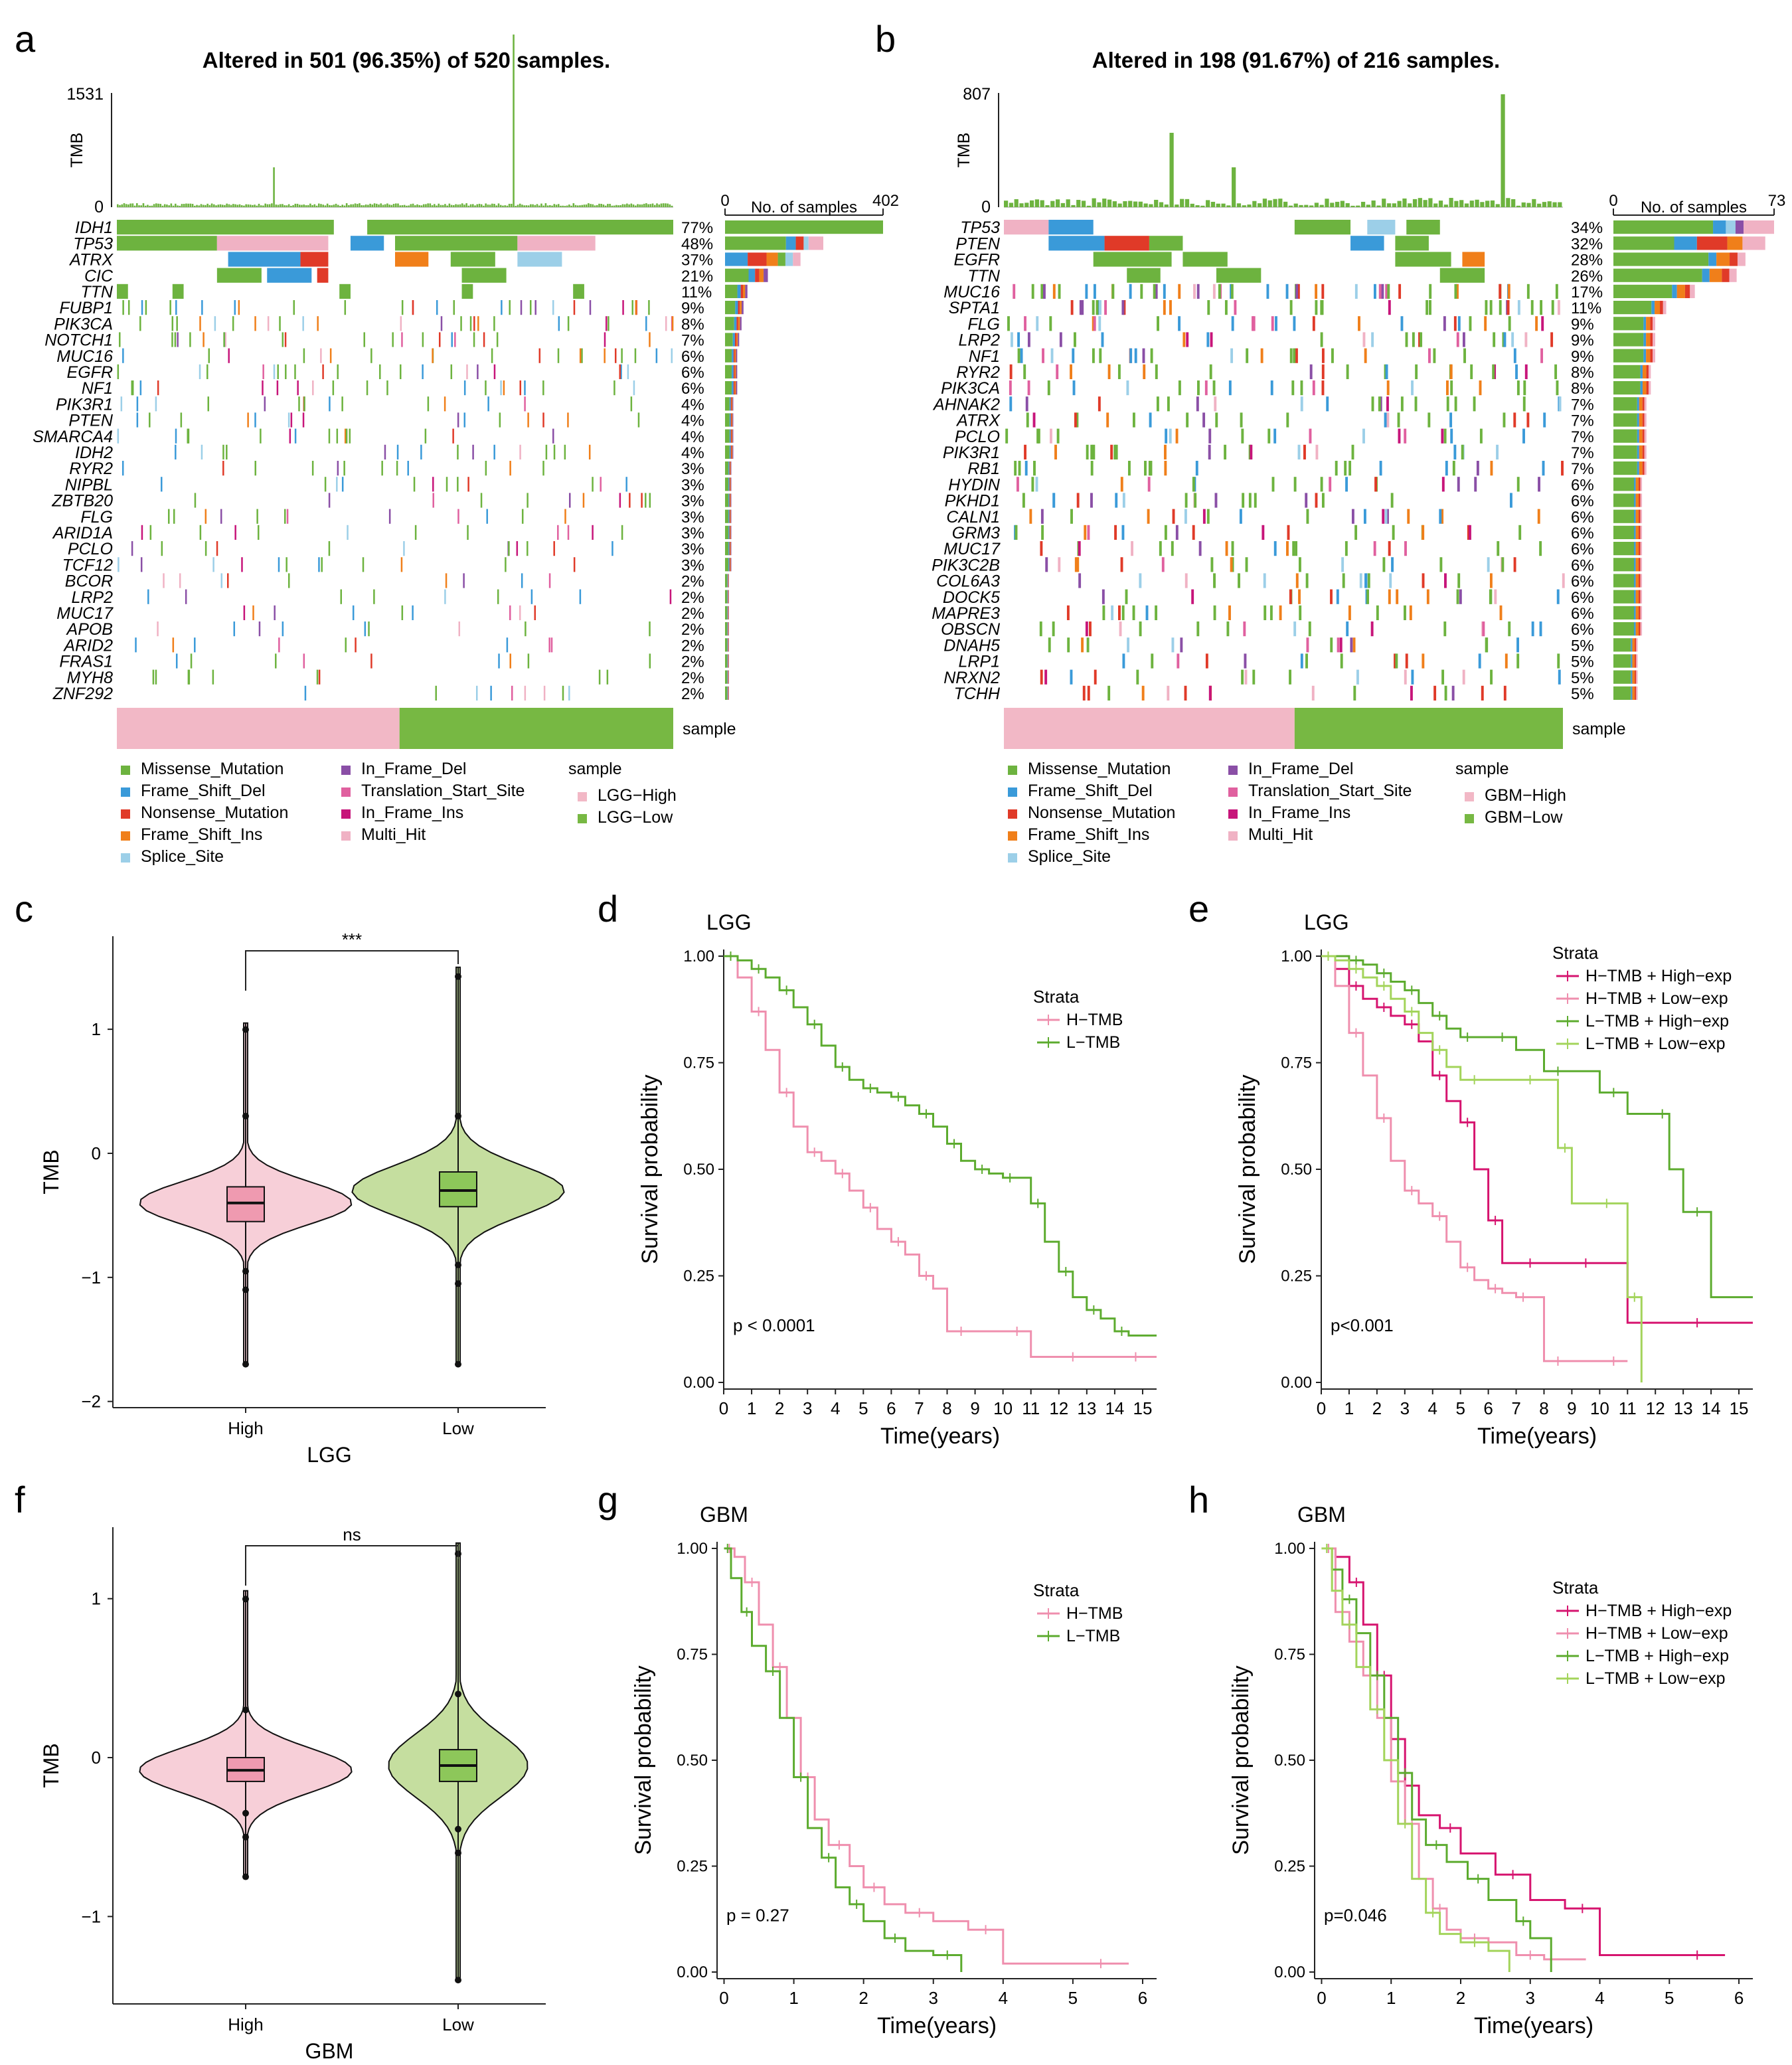 This screenshot has width=1792, height=2065. What do you see at coordinates (1575, 953) in the screenshot?
I see `legend-title: Strata` at bounding box center [1575, 953].